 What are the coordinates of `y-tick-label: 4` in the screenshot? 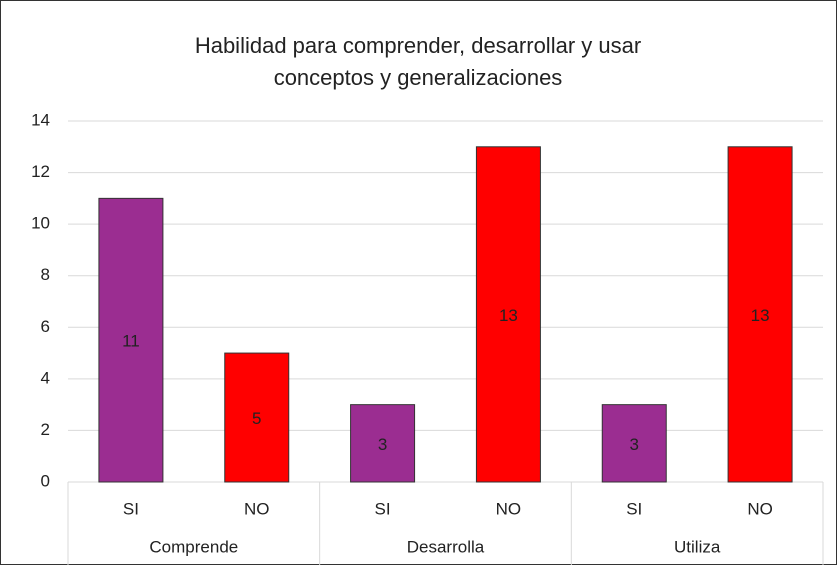 It's located at (45, 377).